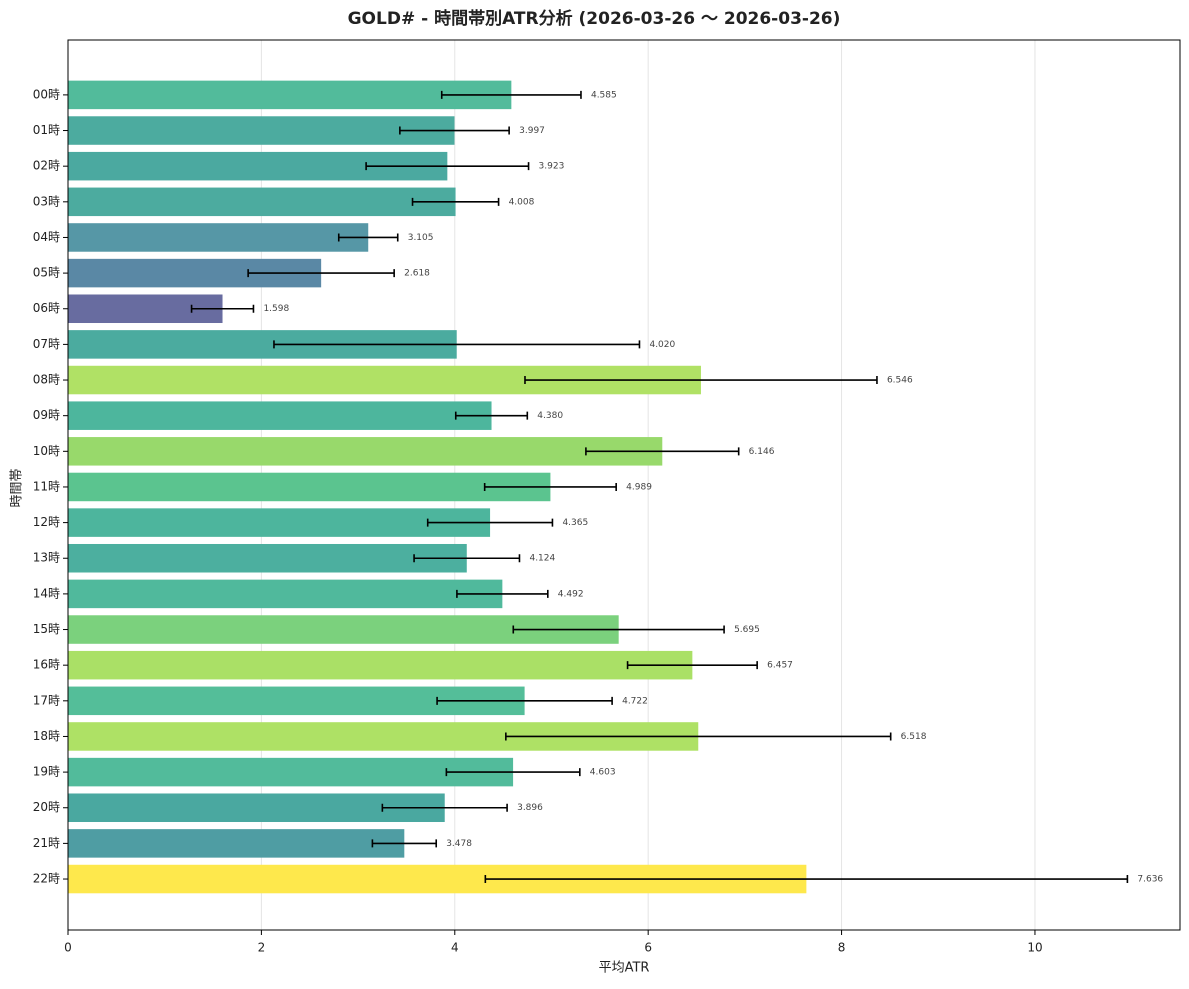  Describe the element at coordinates (17, 487) in the screenshot. I see `y-axis-label: 時間帯` at that location.